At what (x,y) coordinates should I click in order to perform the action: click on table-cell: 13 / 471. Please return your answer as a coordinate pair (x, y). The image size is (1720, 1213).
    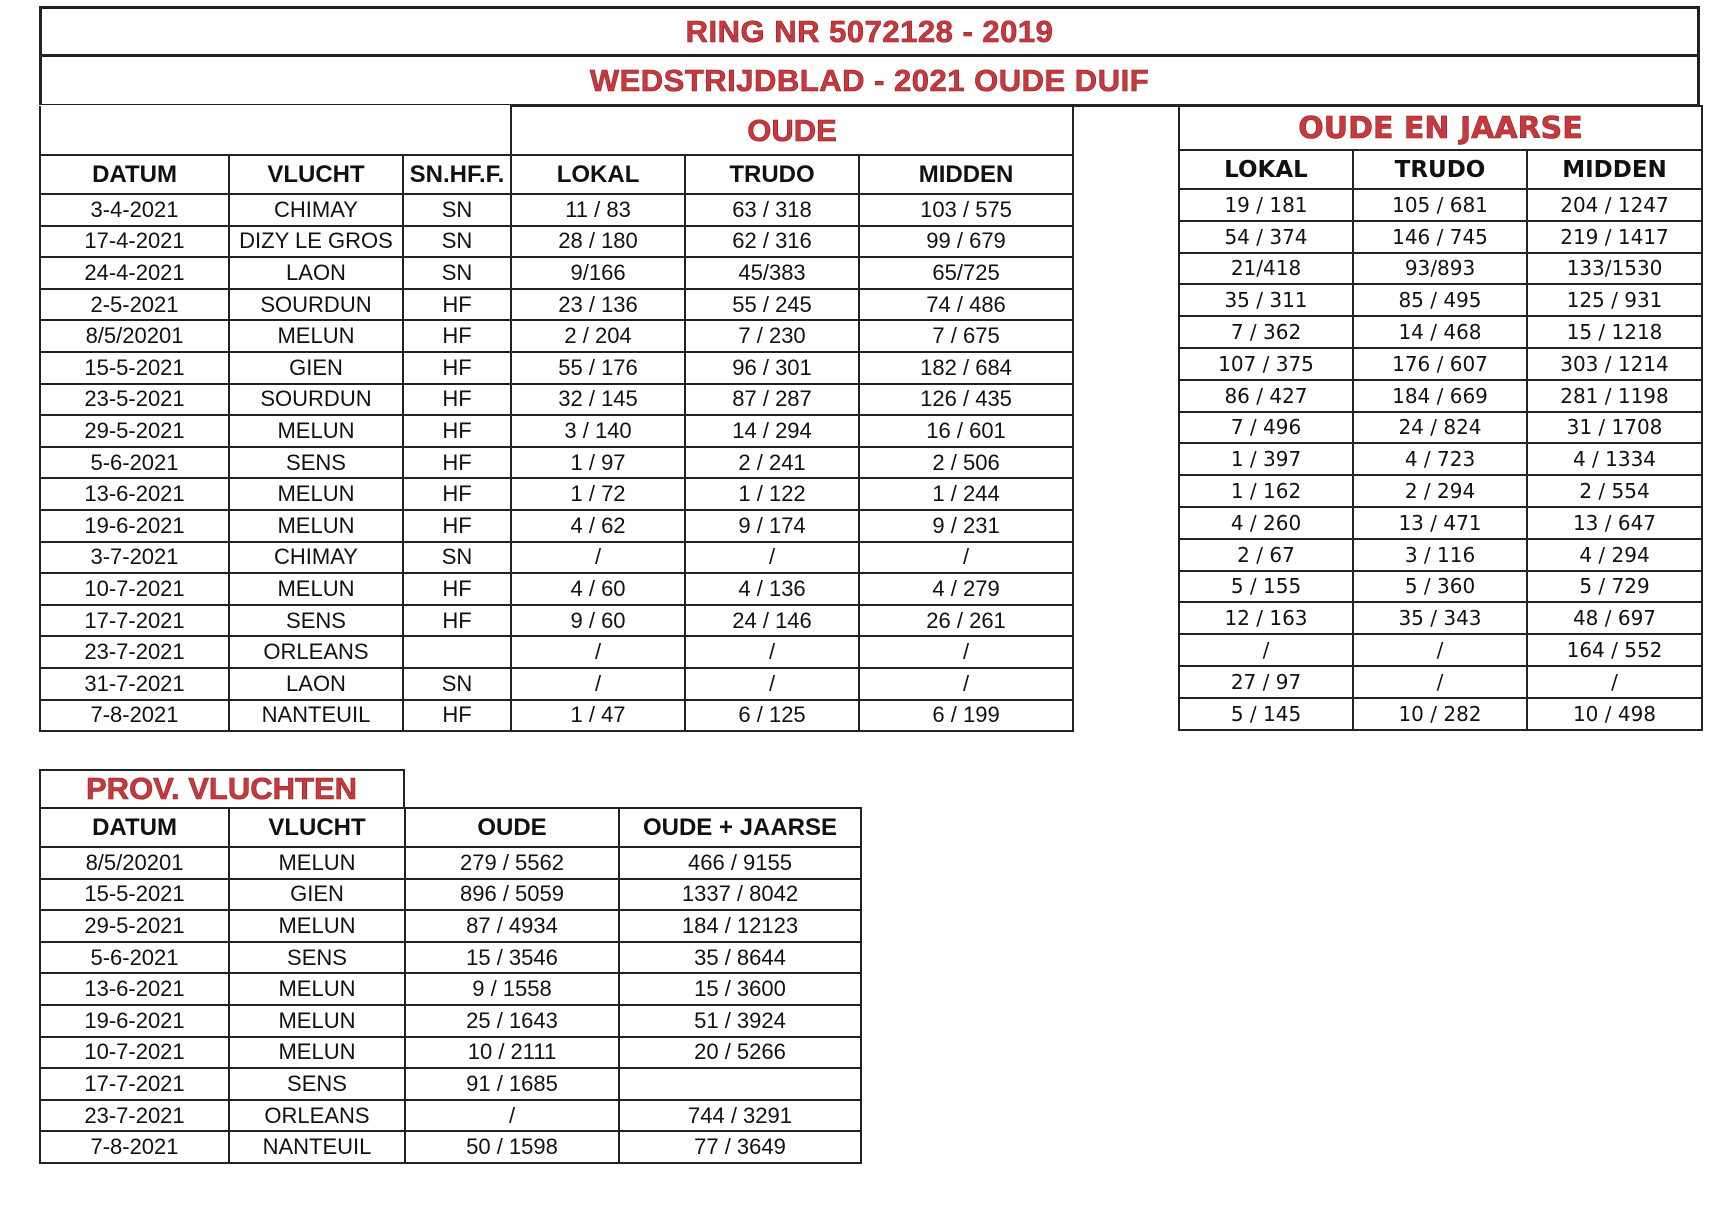
    Looking at the image, I should click on (1440, 522).